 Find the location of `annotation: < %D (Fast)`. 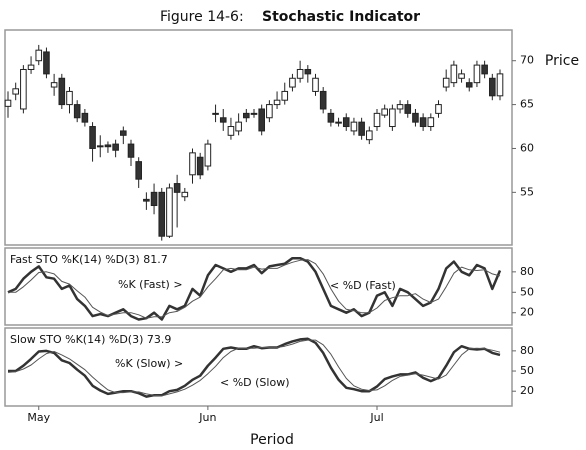

annotation: < %D (Fast) is located at coordinates (363, 285).